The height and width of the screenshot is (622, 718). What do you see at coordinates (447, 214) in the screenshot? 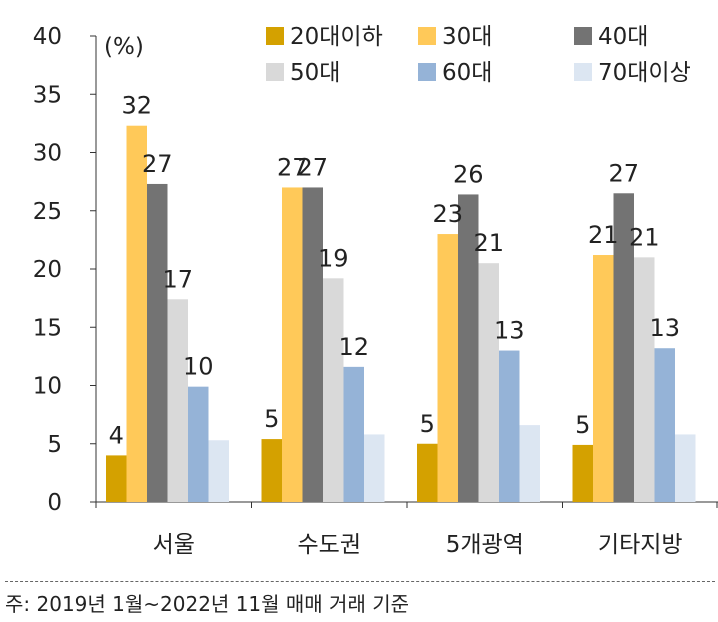
I see `data-label: 23` at bounding box center [447, 214].